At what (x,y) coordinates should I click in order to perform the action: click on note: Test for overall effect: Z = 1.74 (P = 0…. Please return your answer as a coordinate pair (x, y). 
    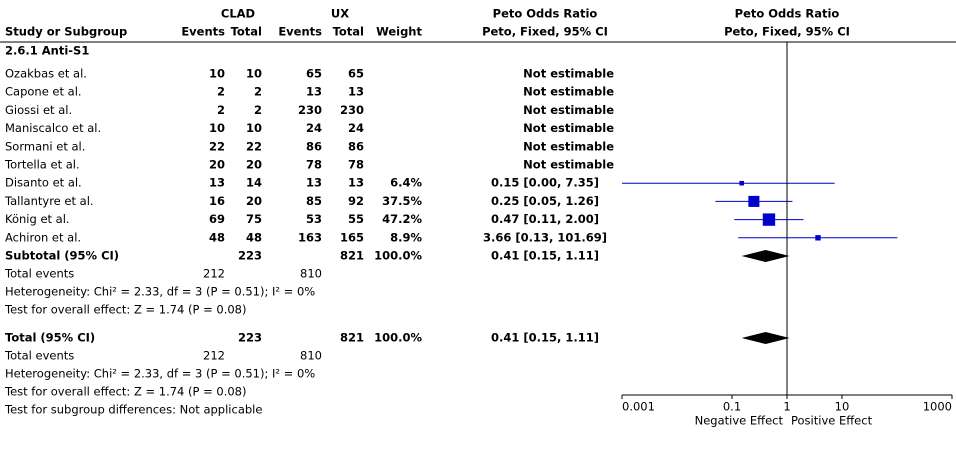
    Looking at the image, I should click on (125, 392).